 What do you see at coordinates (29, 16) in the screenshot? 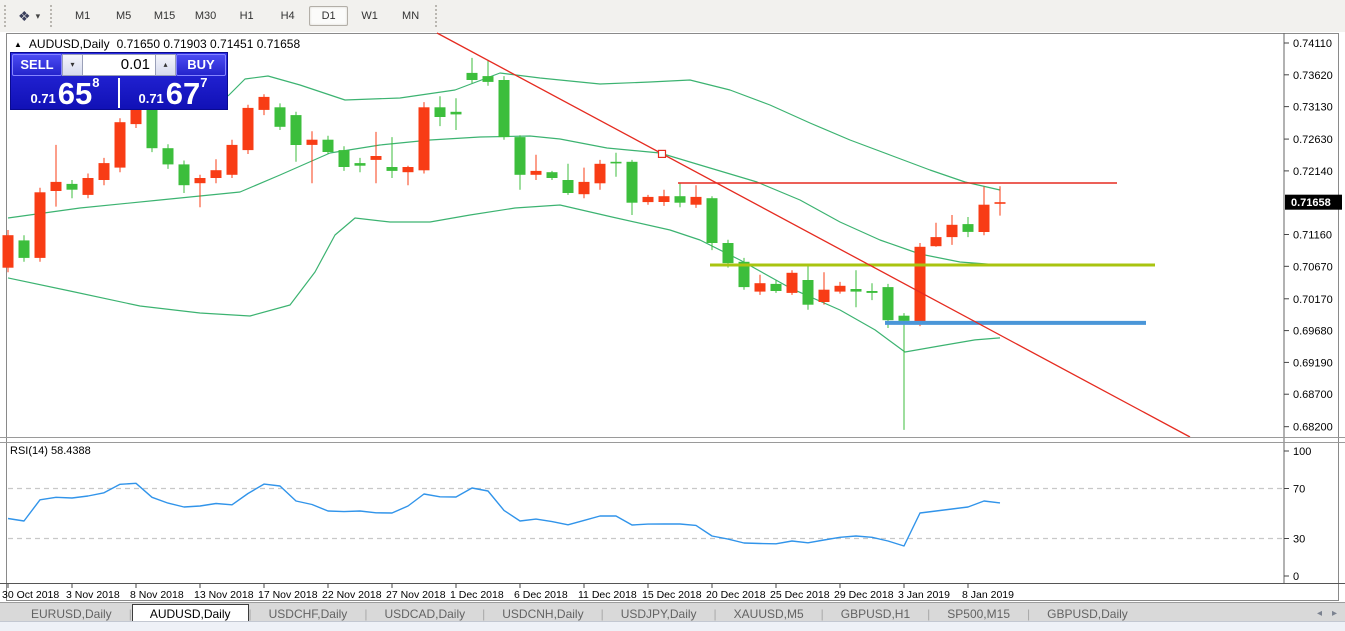
I see `chart-objects-icon: ❖ ▾` at bounding box center [29, 16].